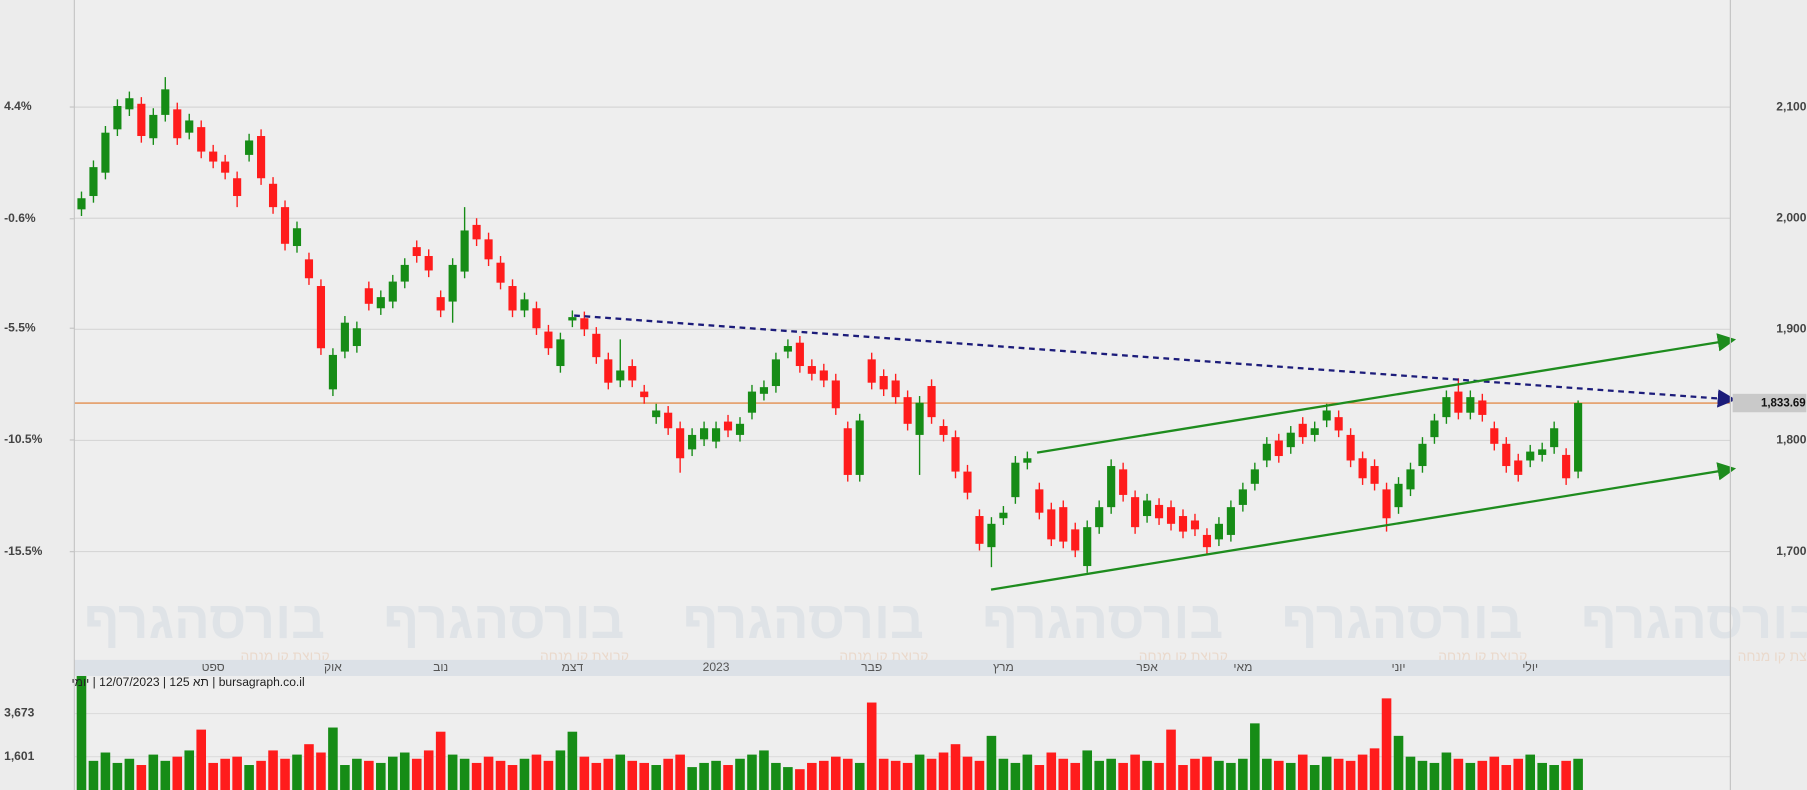  I want to click on x-tick-label: ספט, so click(213, 667).